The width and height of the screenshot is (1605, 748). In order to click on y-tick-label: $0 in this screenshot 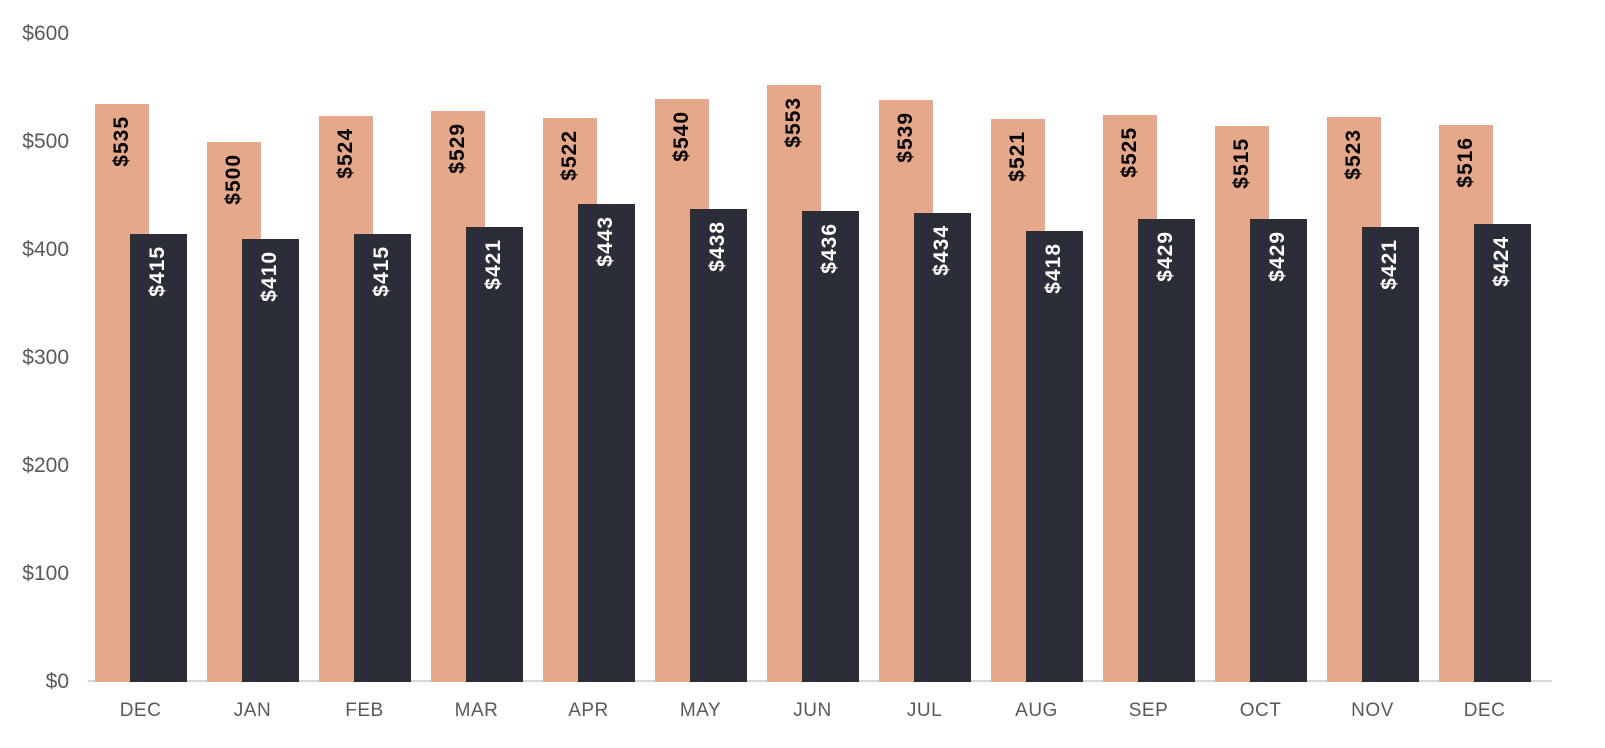, I will do `click(57, 681)`.